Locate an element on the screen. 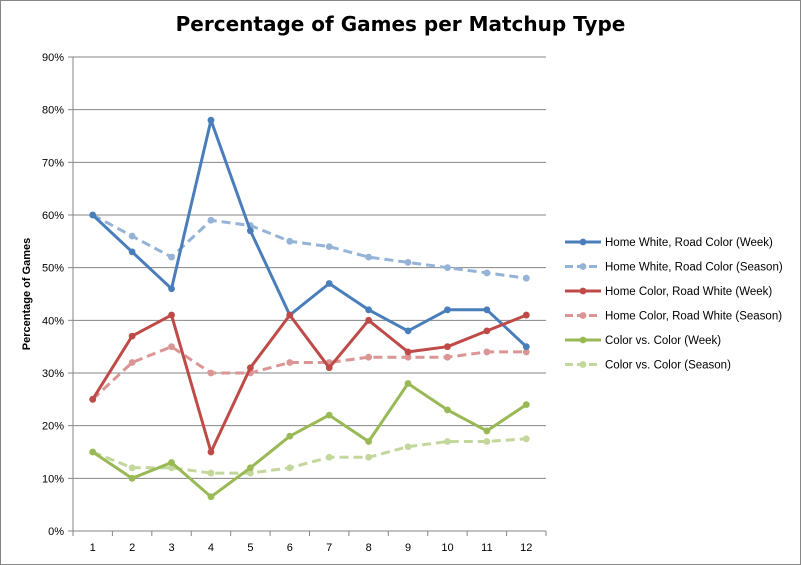 The height and width of the screenshot is (565, 801). legend-label: Home Color, Road White (Week) is located at coordinates (688, 292).